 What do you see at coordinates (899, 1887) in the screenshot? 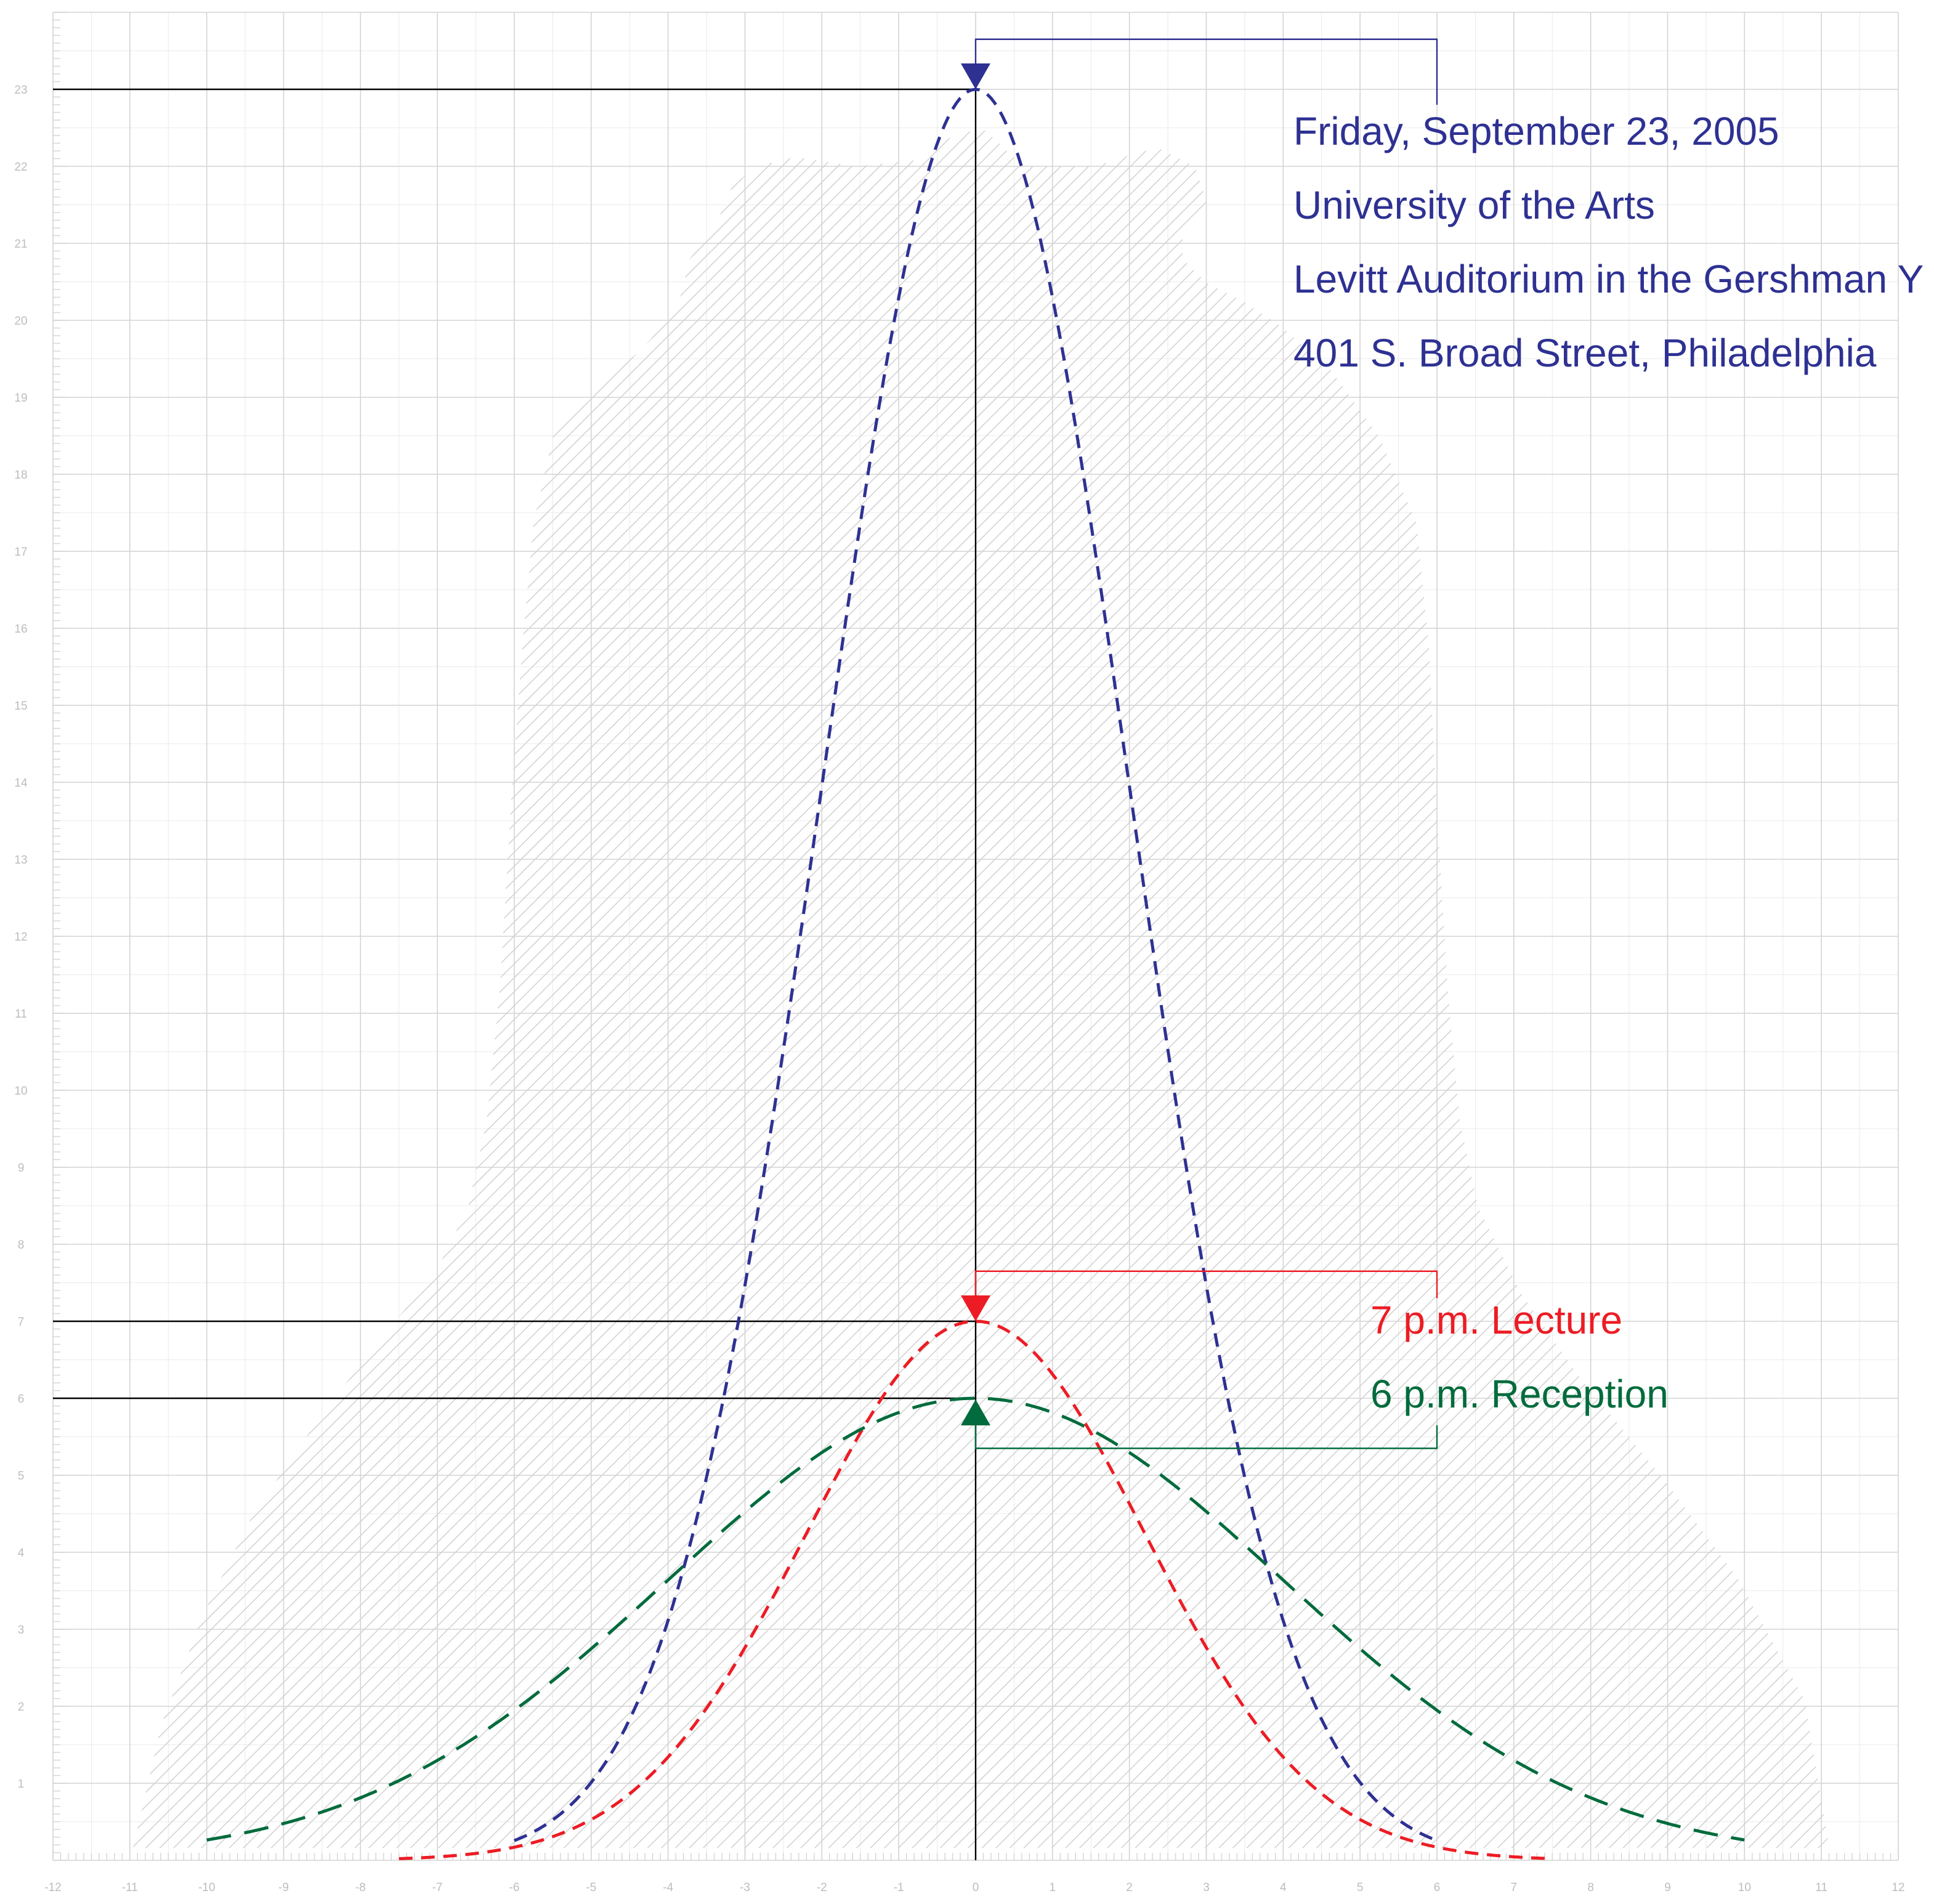
I see `x-tick-label: -1` at bounding box center [899, 1887].